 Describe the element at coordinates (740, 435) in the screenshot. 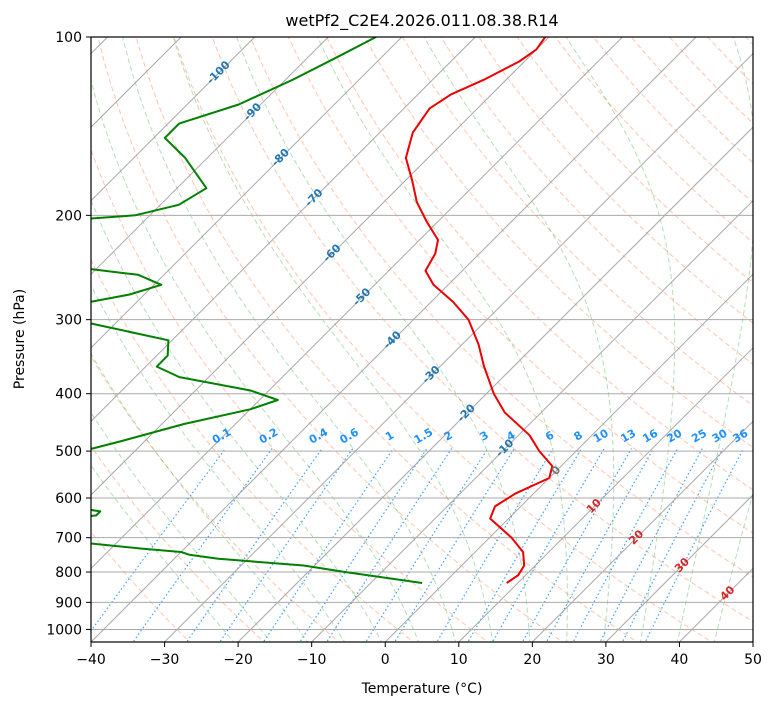

I see `mixing-ratio-label: 36` at that location.